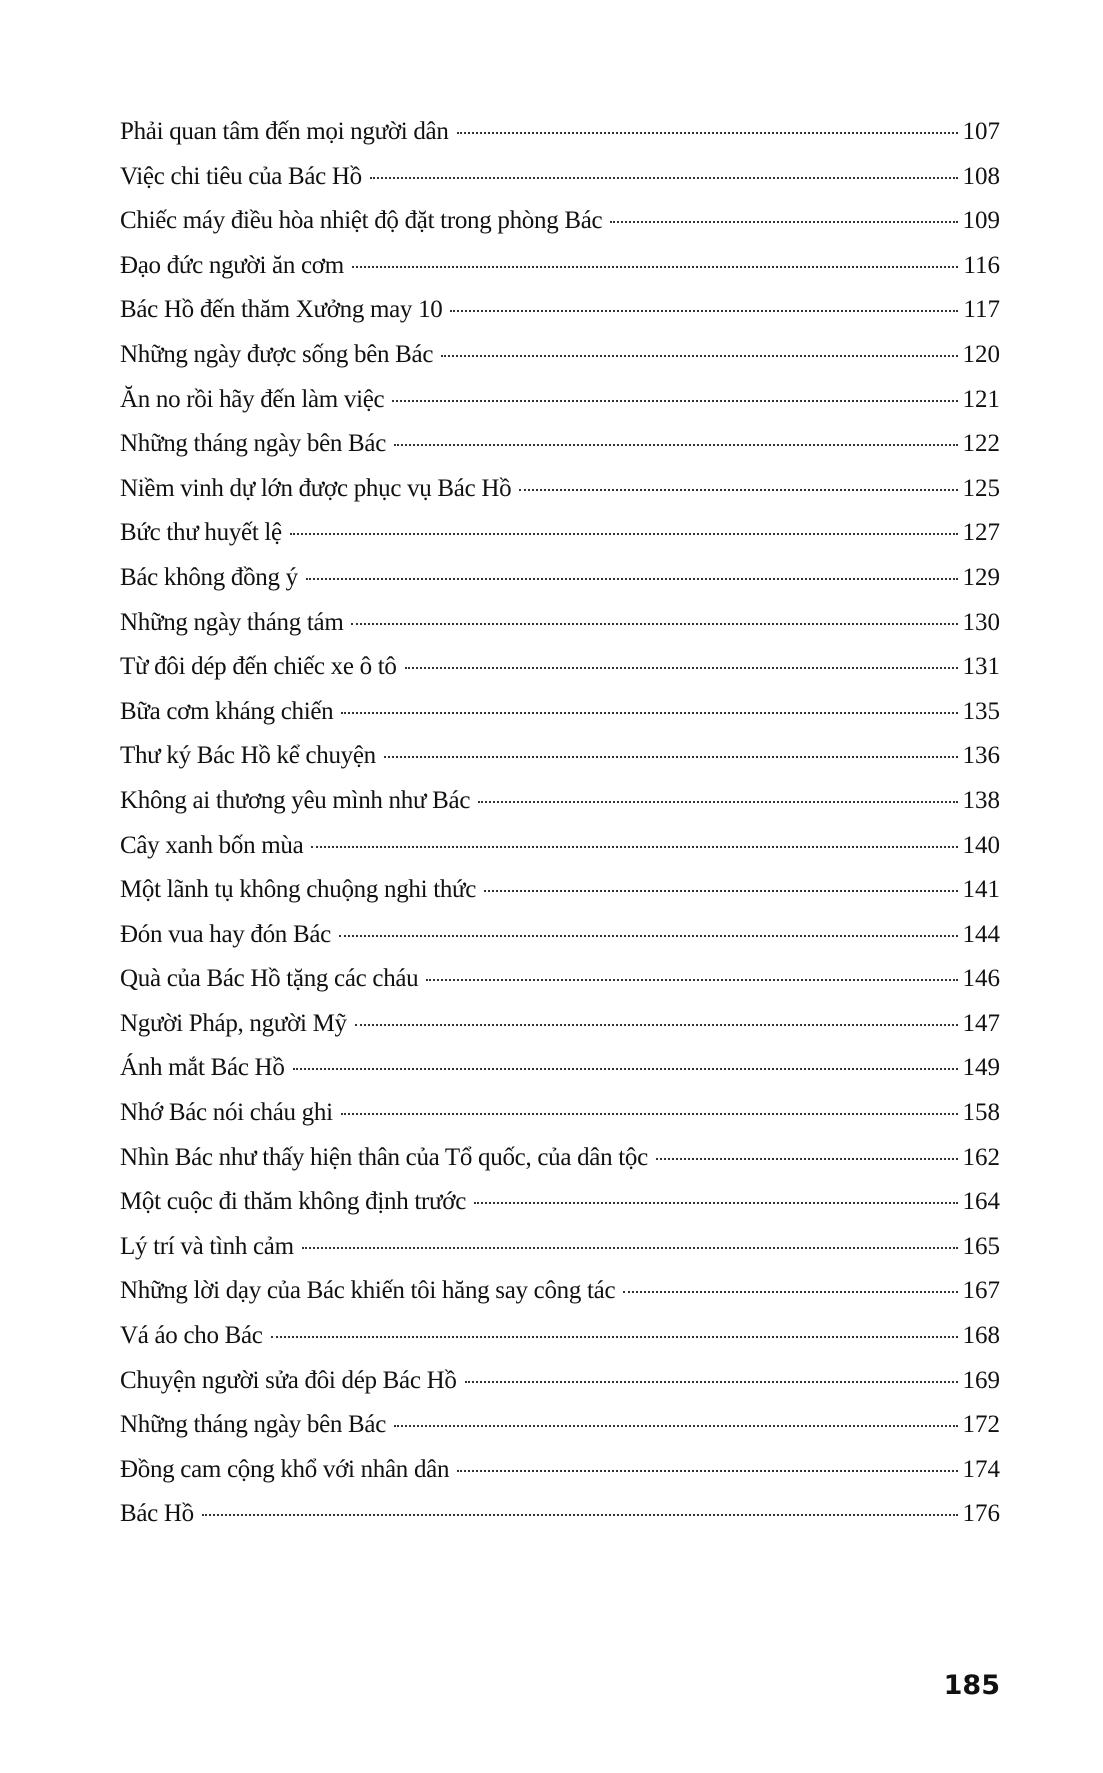 The height and width of the screenshot is (1773, 1103). Describe the element at coordinates (560, 631) in the screenshot. I see `toc-entry: Những ngày tháng tám 130` at that location.